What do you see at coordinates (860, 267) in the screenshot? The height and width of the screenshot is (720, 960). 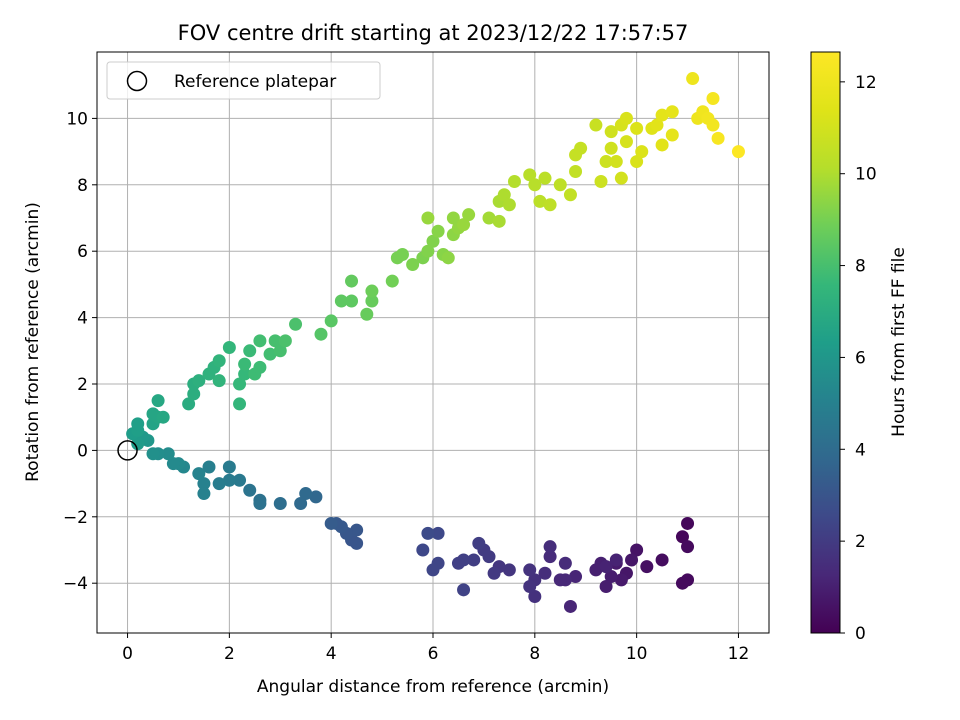 I see `colorbar-tick-label: 8` at bounding box center [860, 267].